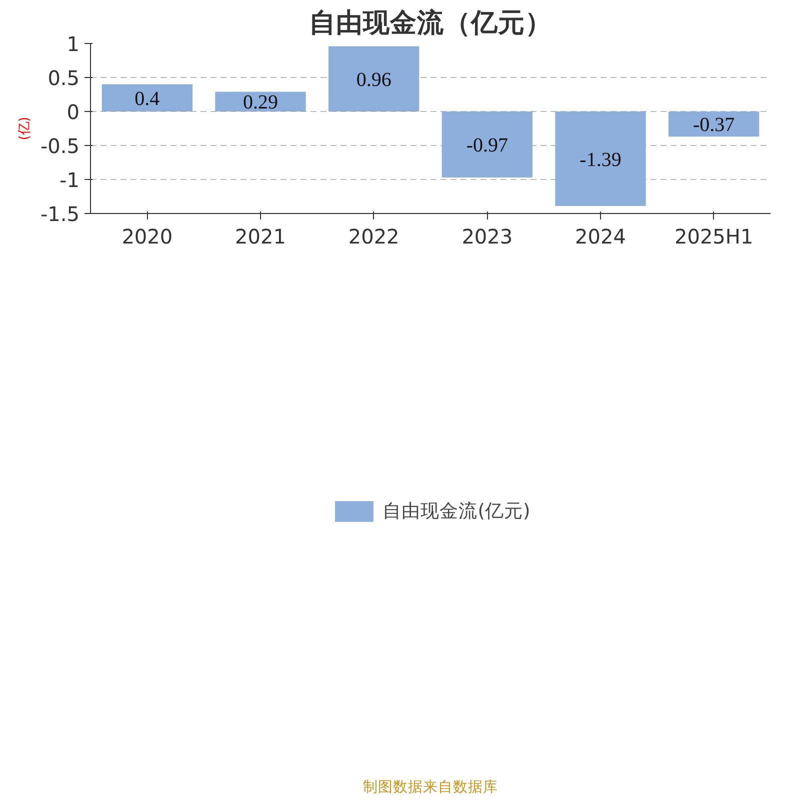 This screenshot has height=800, width=800. What do you see at coordinates (714, 236) in the screenshot?
I see `x-tick-label: 2025H1` at bounding box center [714, 236].